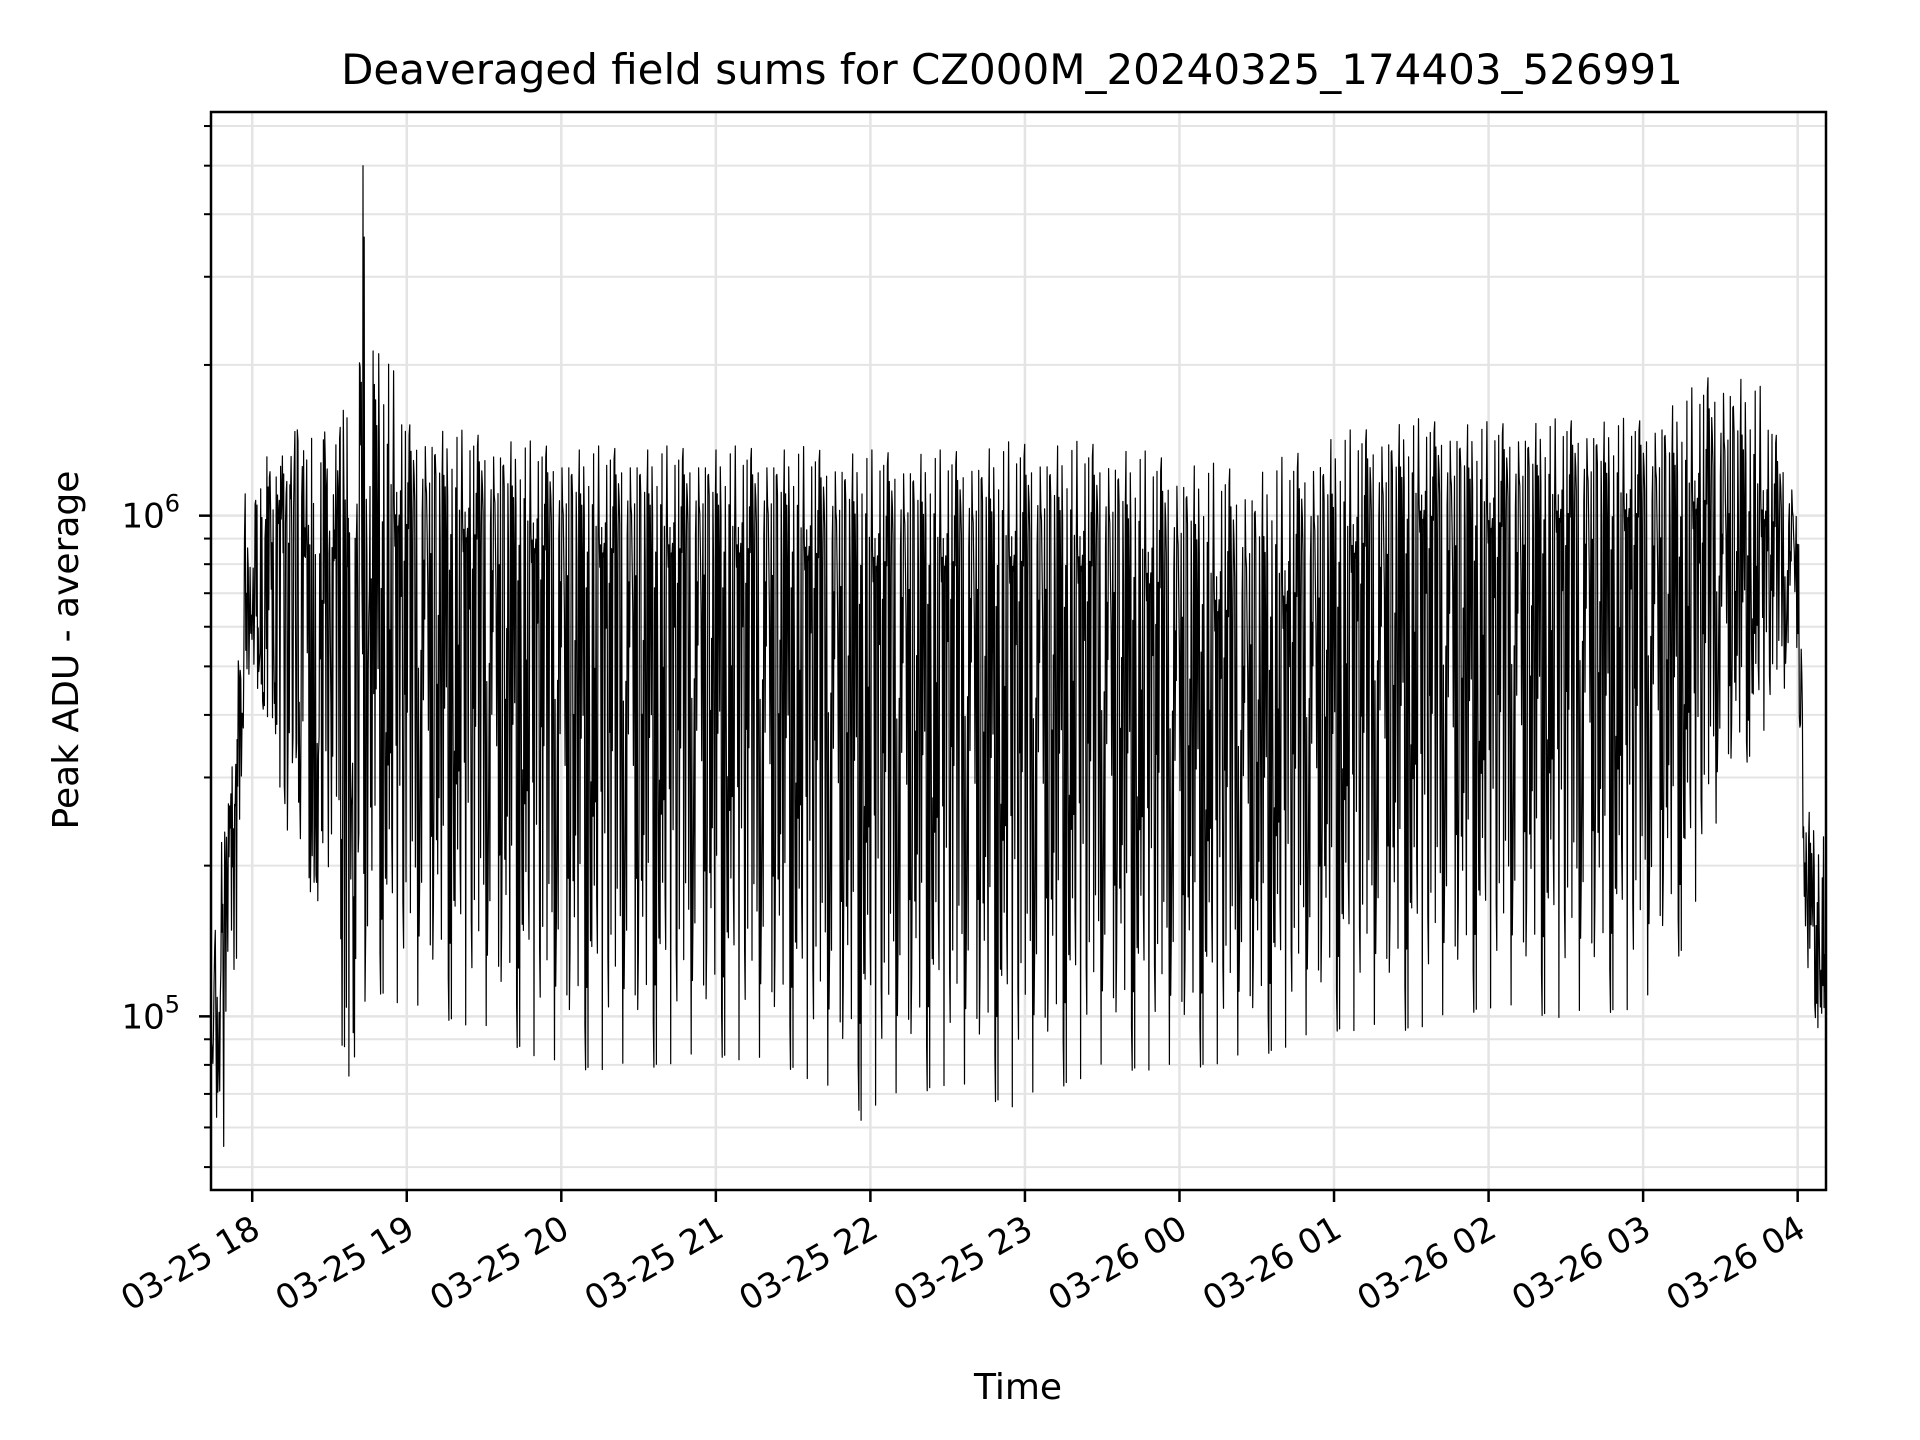 The image size is (1920, 1440). What do you see at coordinates (166, 647) in the screenshot?
I see `y-axis-ticks: 10⁵ 10⁶` at bounding box center [166, 647].